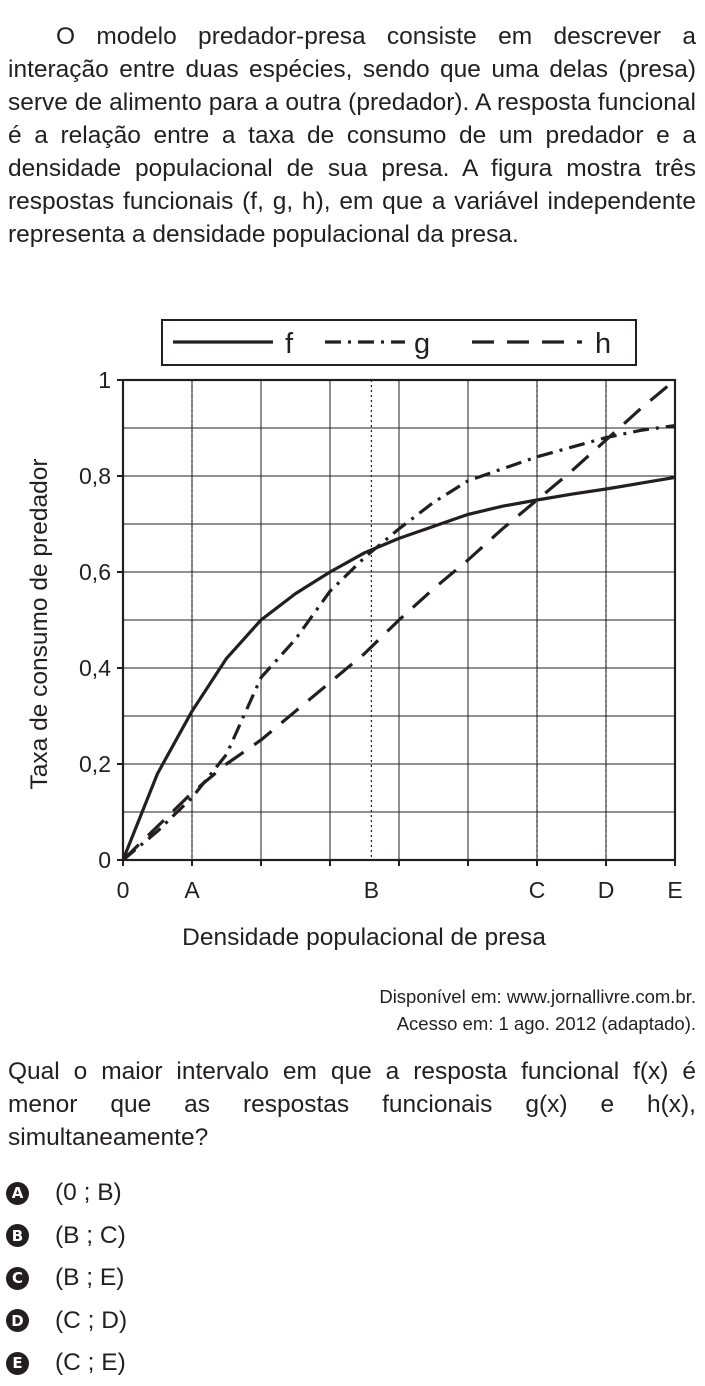  Describe the element at coordinates (17, 1321) in the screenshot. I see `option-d-letter: D` at that location.